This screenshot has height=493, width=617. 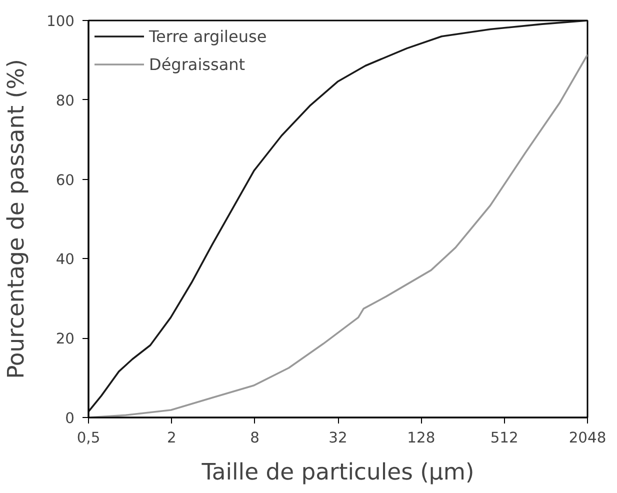 What do you see at coordinates (255, 438) in the screenshot?
I see `x-tick-label: 8` at bounding box center [255, 438].